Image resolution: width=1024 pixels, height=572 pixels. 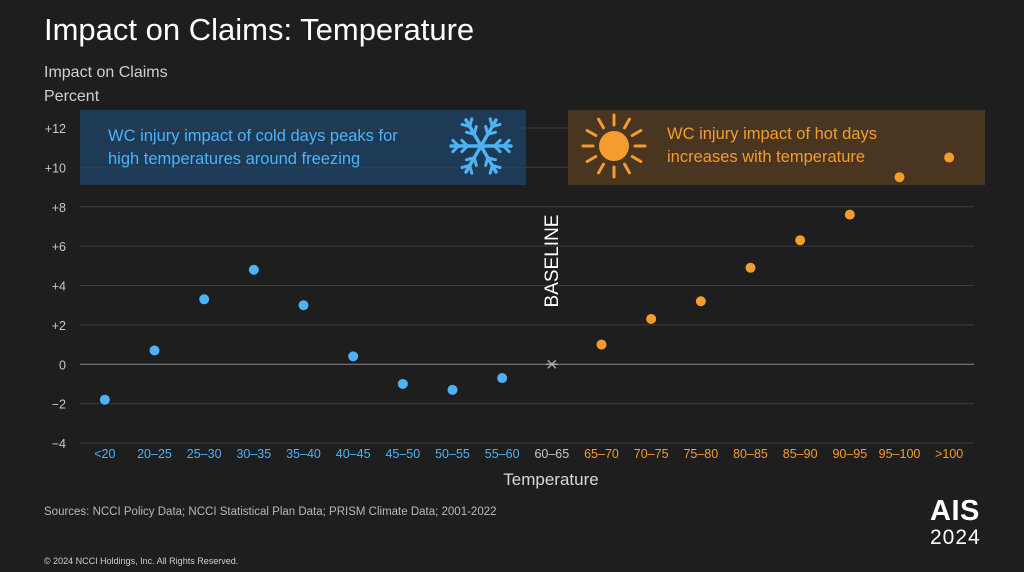 I want to click on y-tick-label: 0, so click(x=62, y=365).